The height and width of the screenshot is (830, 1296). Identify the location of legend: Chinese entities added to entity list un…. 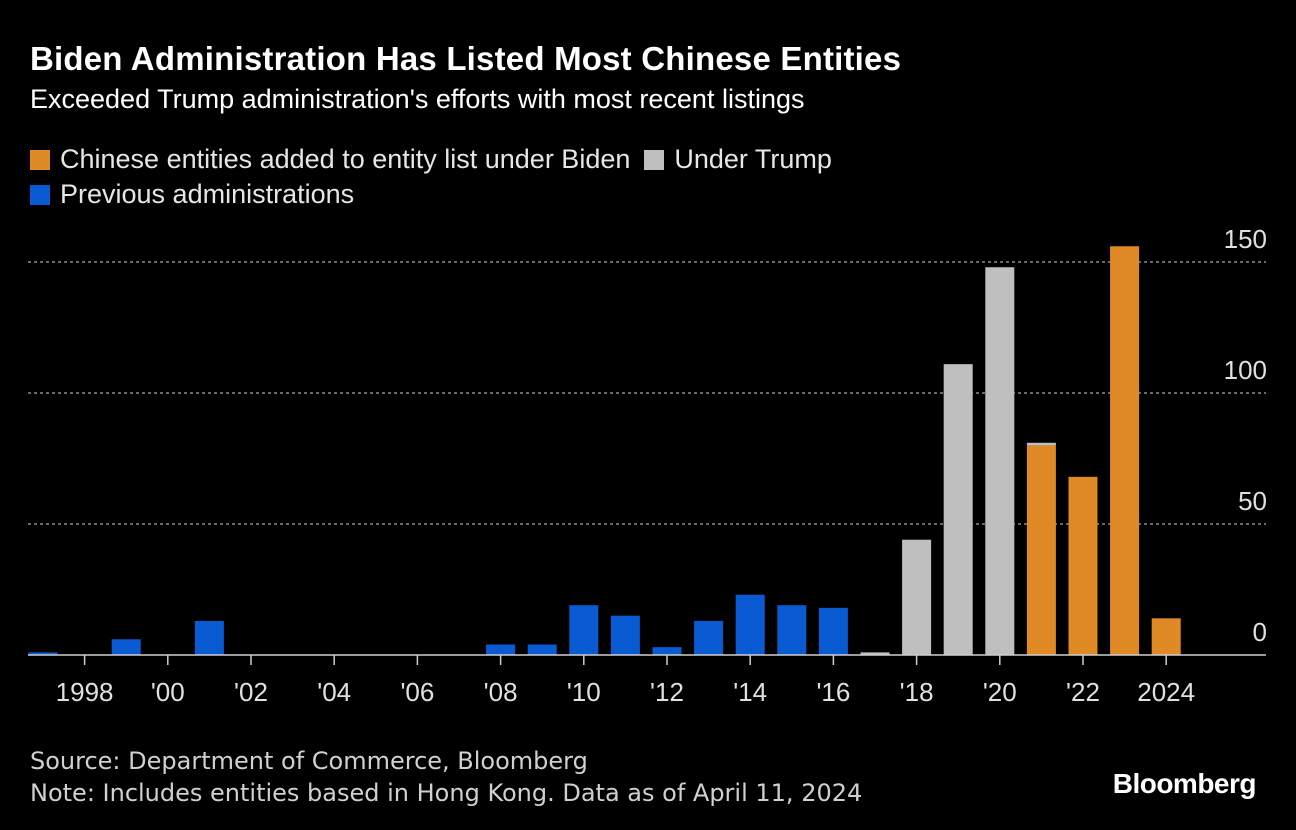
(580, 177).